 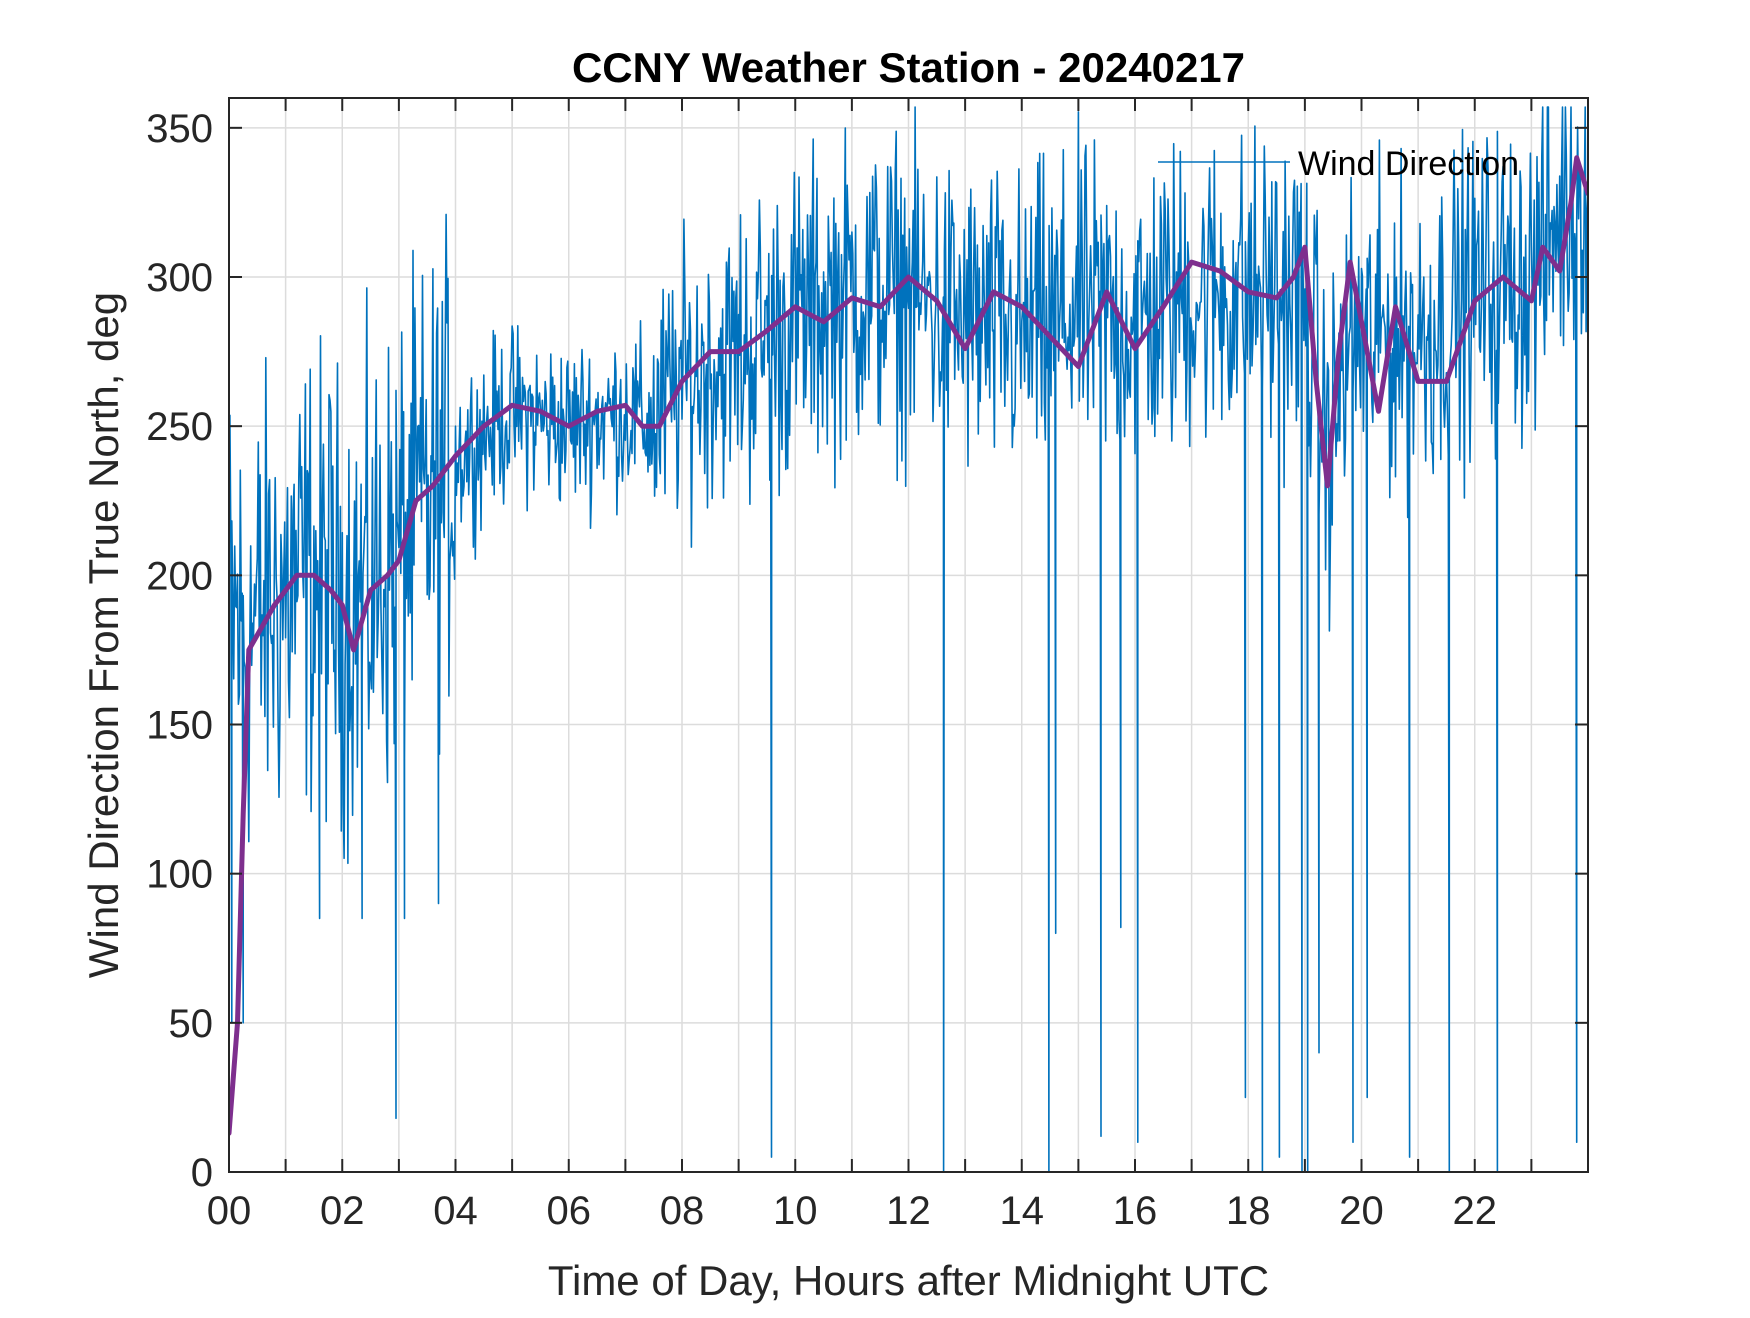 I want to click on x-tick-label: 10, so click(x=795, y=1211).